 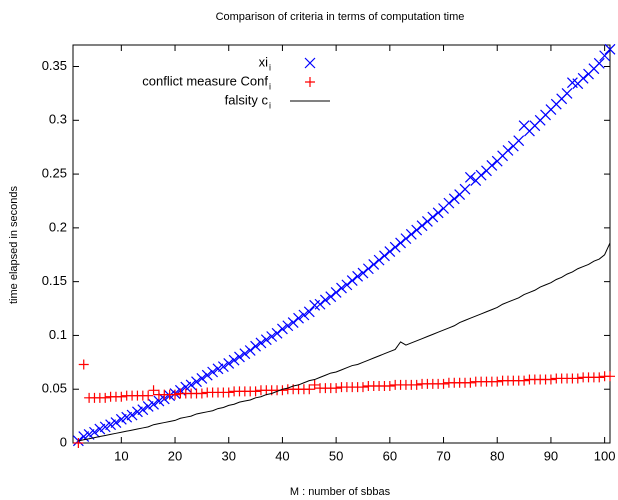 I want to click on x-axis-label: M : number of sbbas, so click(x=340, y=492).